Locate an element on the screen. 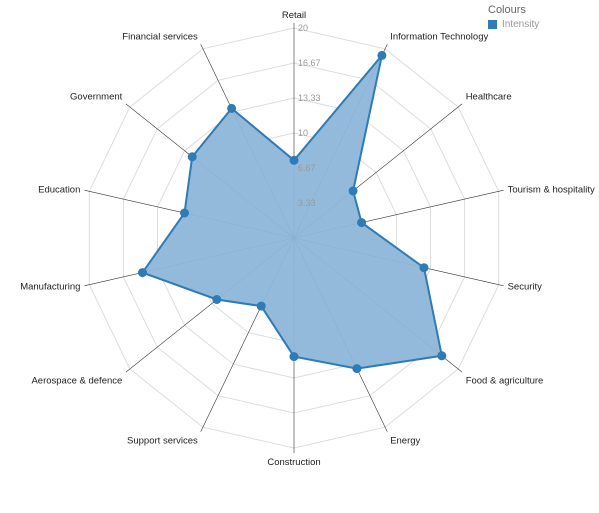 The width and height of the screenshot is (599, 513). category-label: Support services is located at coordinates (162, 441).